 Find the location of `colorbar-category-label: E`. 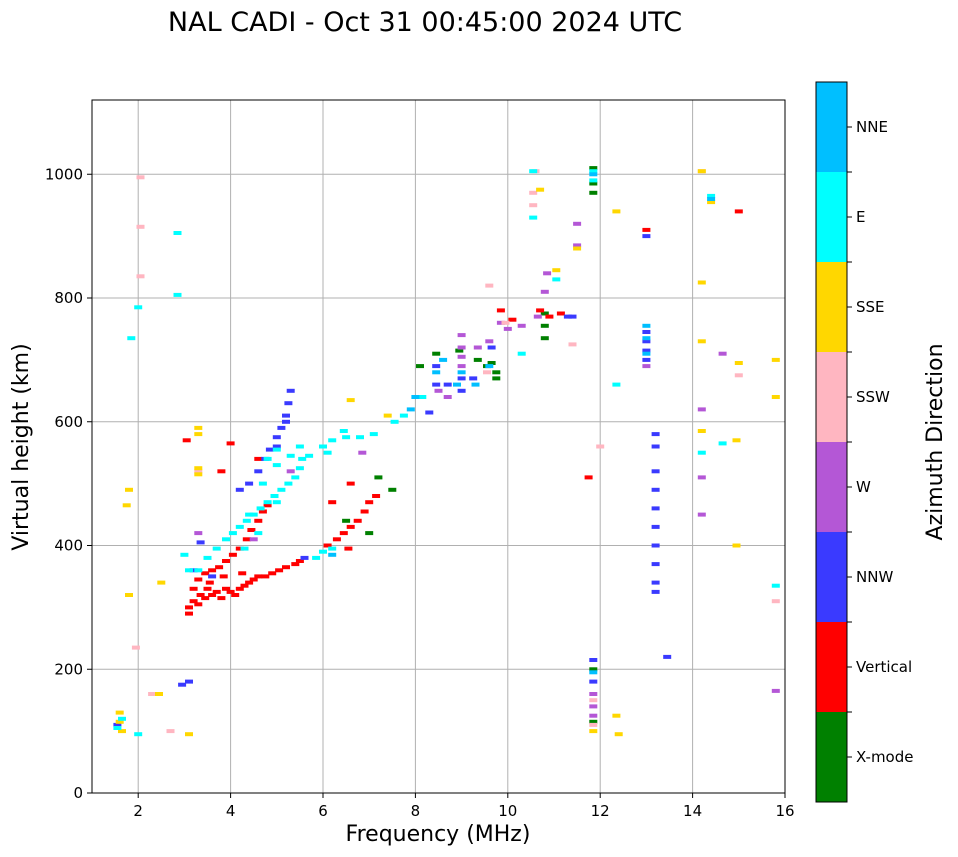

colorbar-category-label: E is located at coordinates (860, 217).